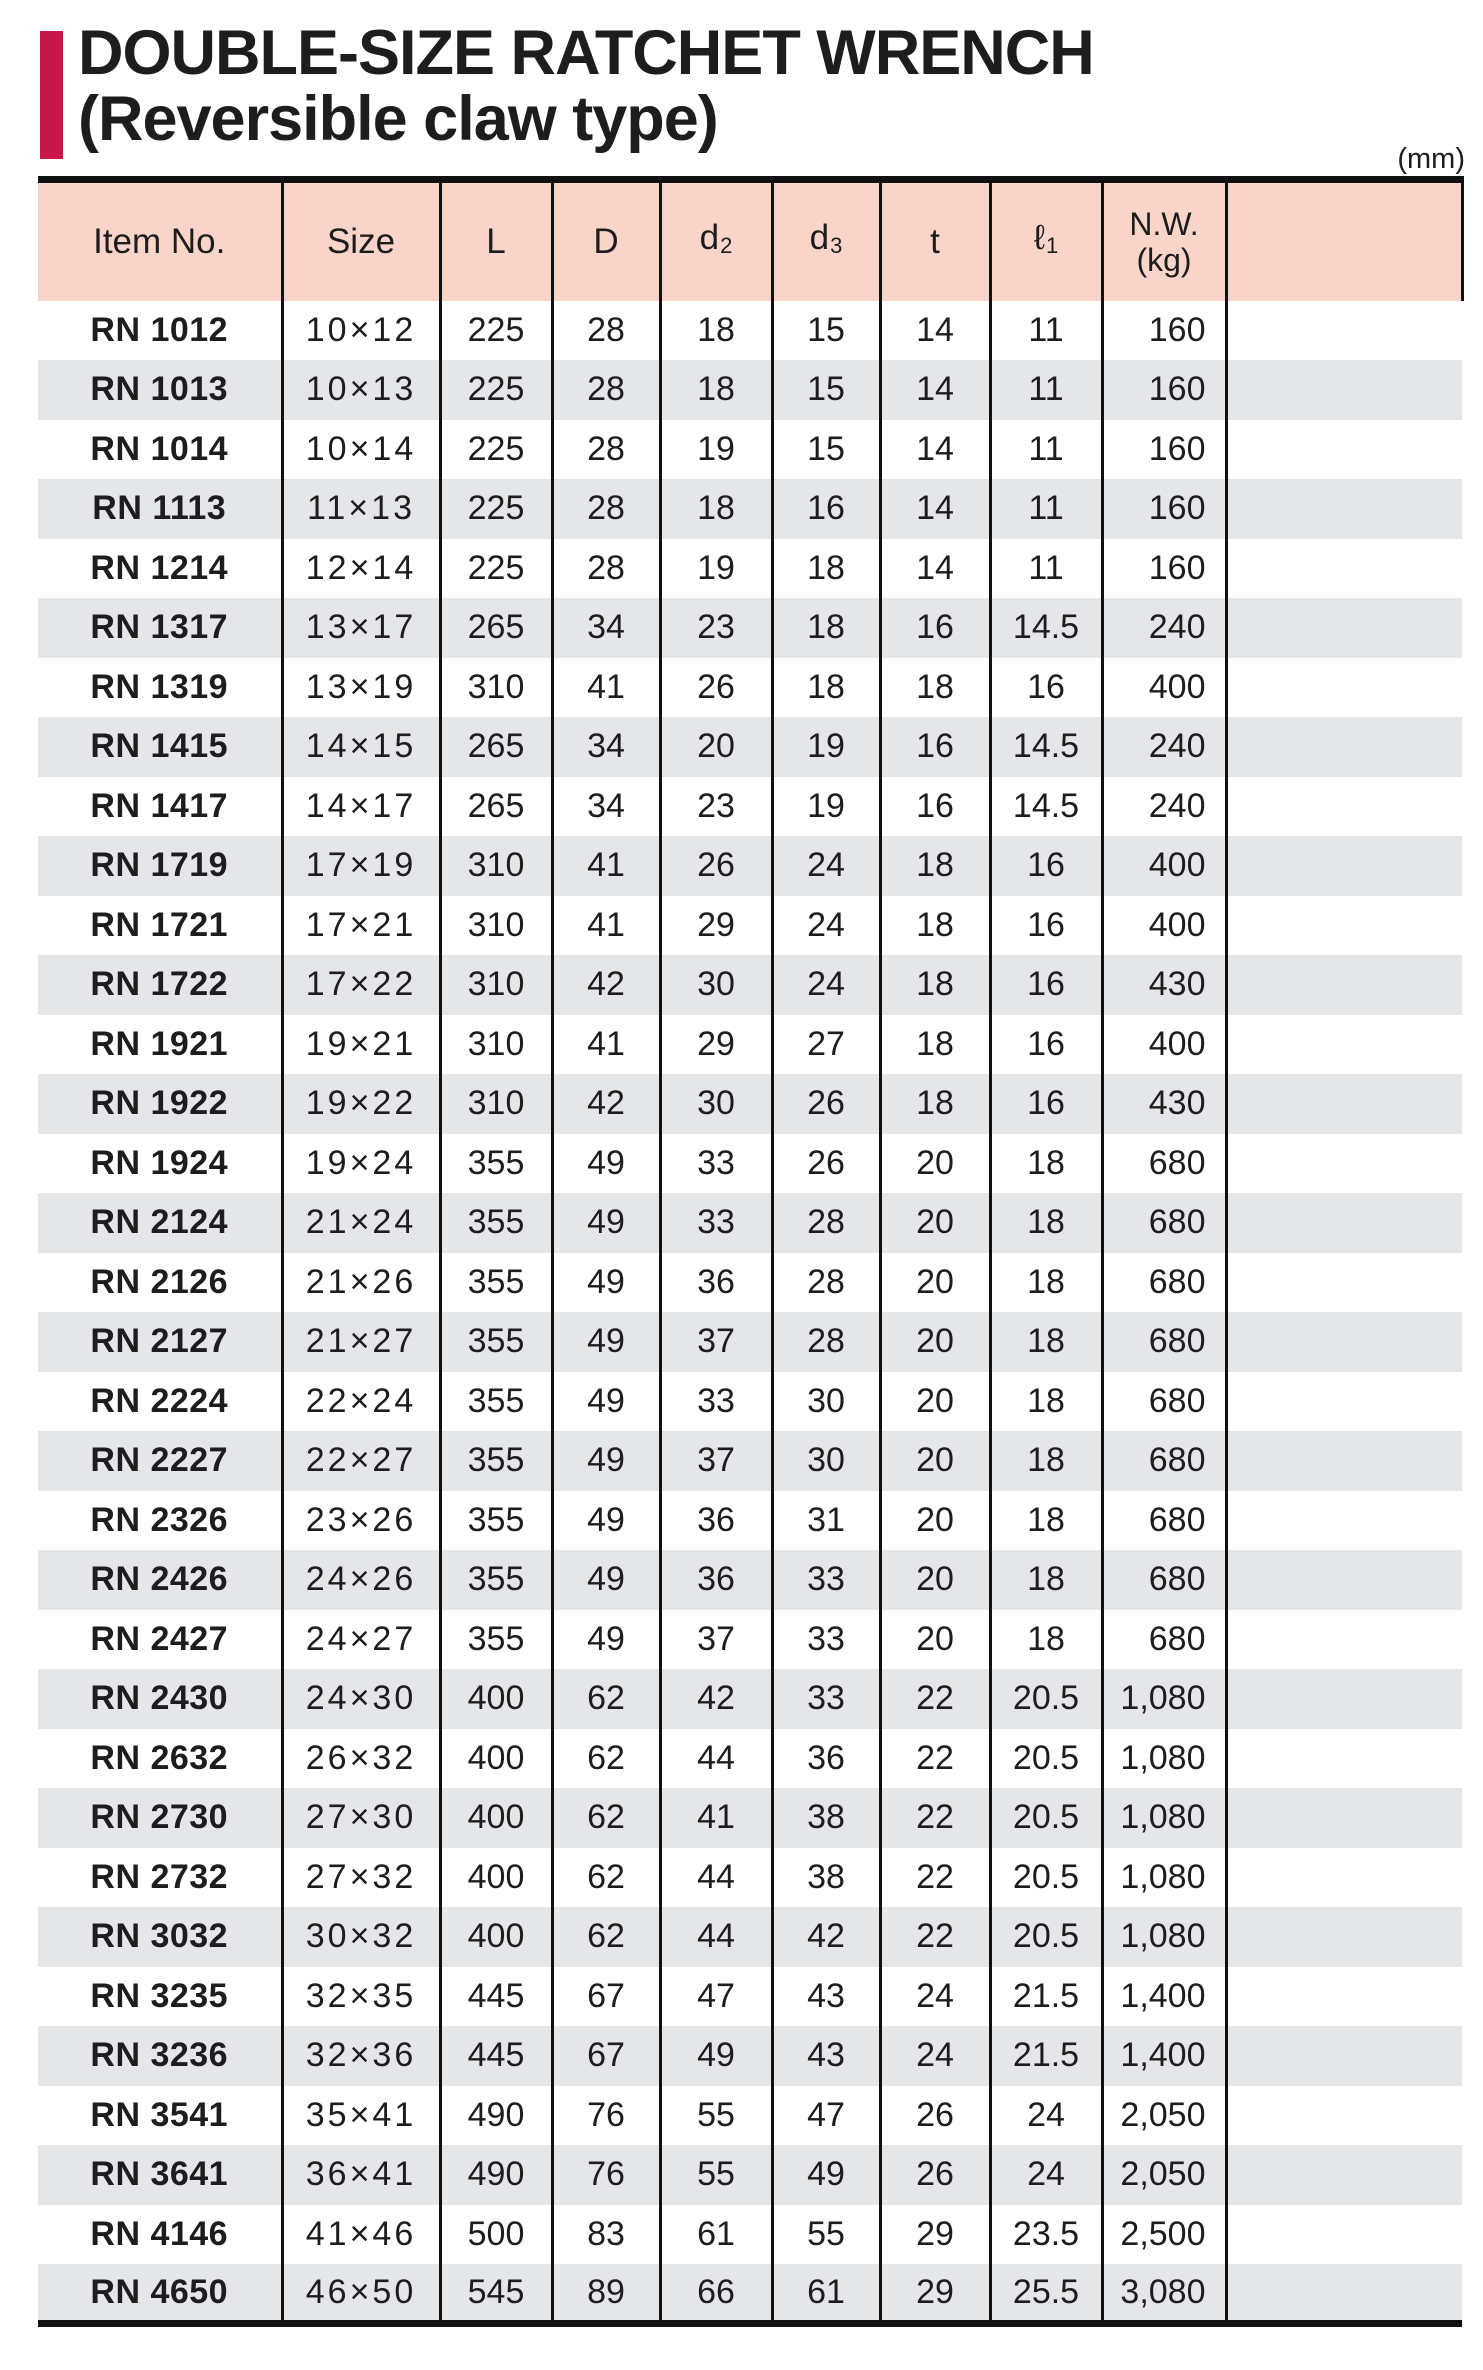 This screenshot has width=1483, height=2370. Describe the element at coordinates (159, 805) in the screenshot. I see `cell-item: RN 1417` at that location.